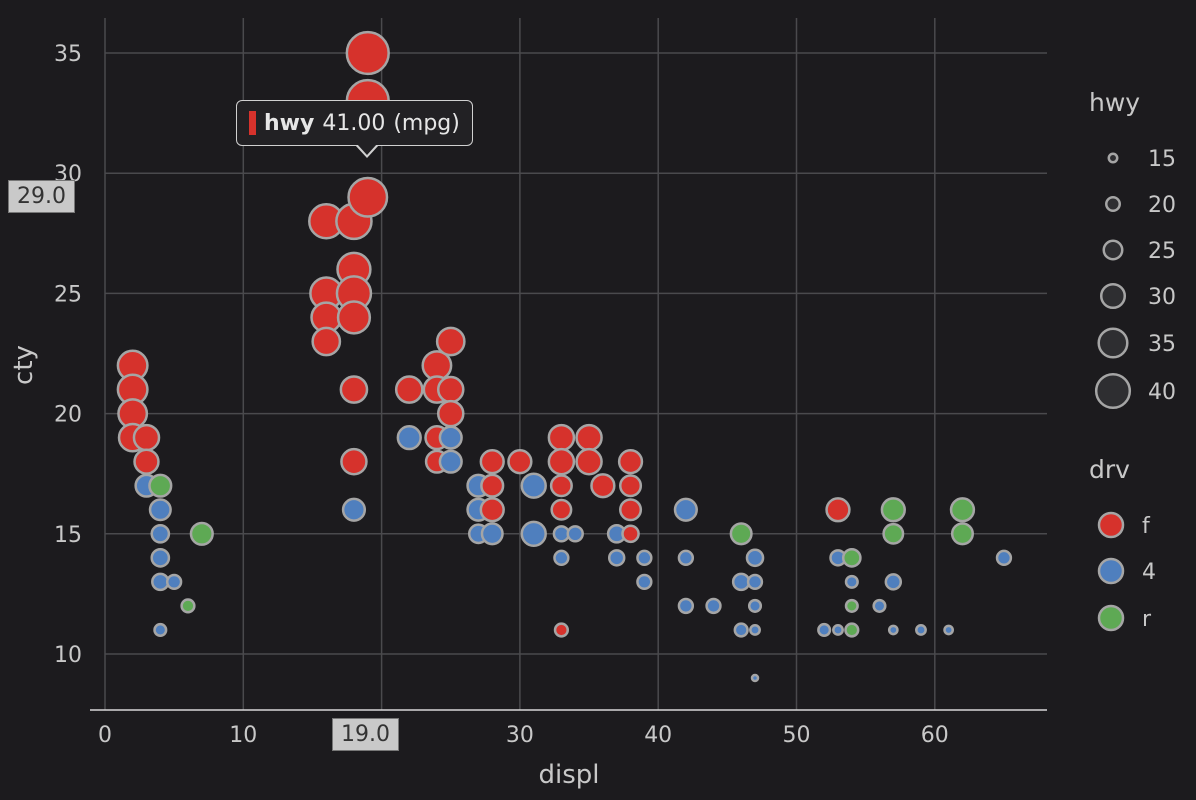  Describe the element at coordinates (289, 123) in the screenshot. I see `tooltip-series-name: hwy` at that location.